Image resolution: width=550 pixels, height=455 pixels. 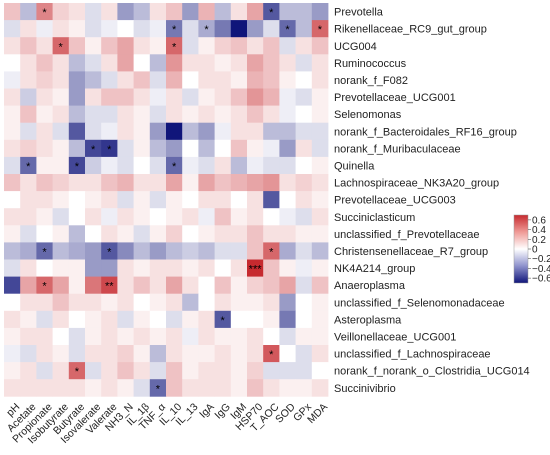 I want to click on row-label: norank_f_Muribaculaceae, so click(x=397, y=149).